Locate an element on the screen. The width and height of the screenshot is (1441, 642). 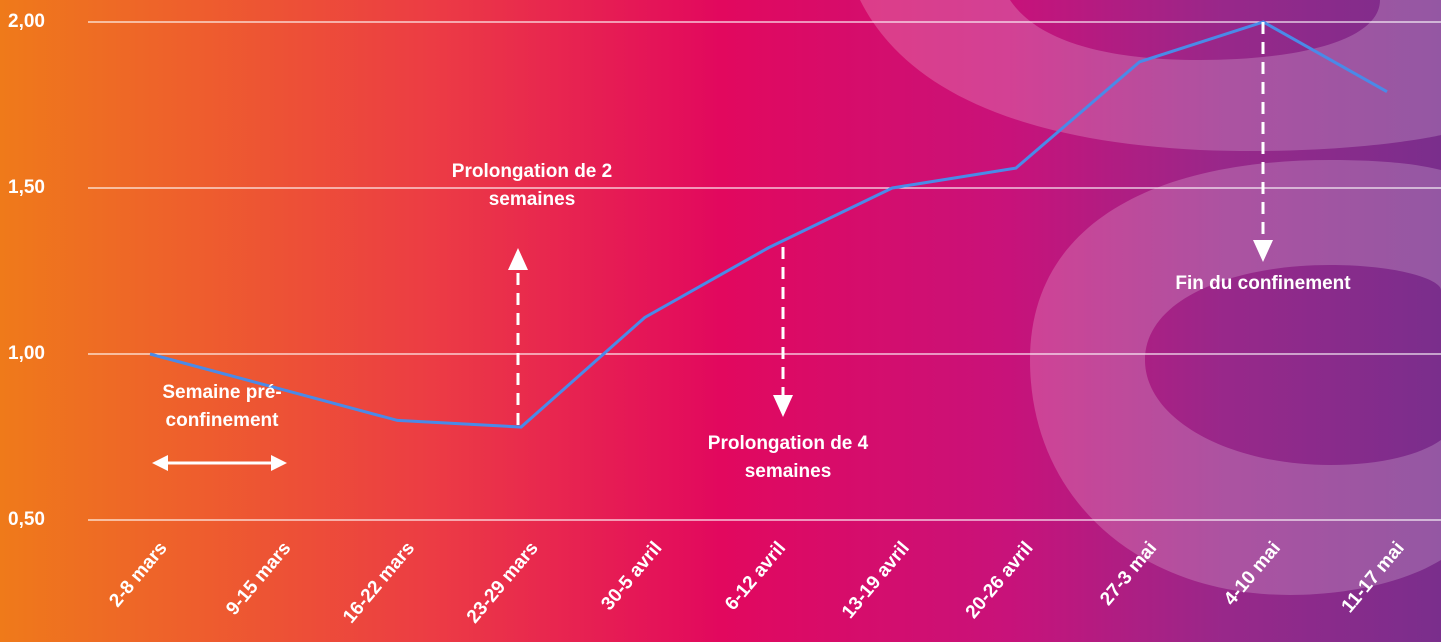
x-tick-label: 20-26 avril is located at coordinates (1000, 580).